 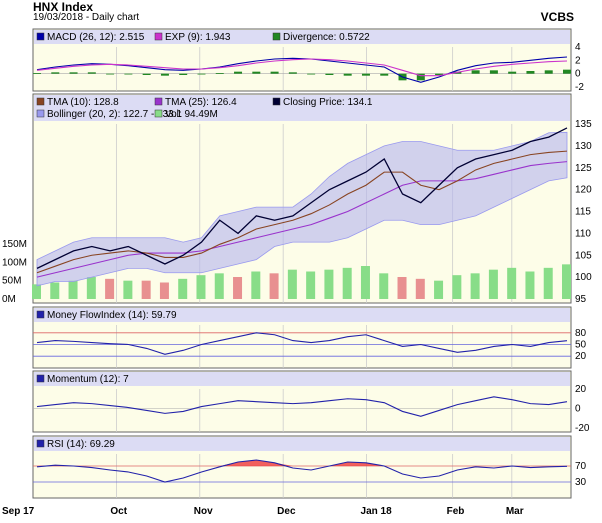 What do you see at coordinates (578, 74) in the screenshot?
I see `macd-ytick-label: 0` at bounding box center [578, 74].